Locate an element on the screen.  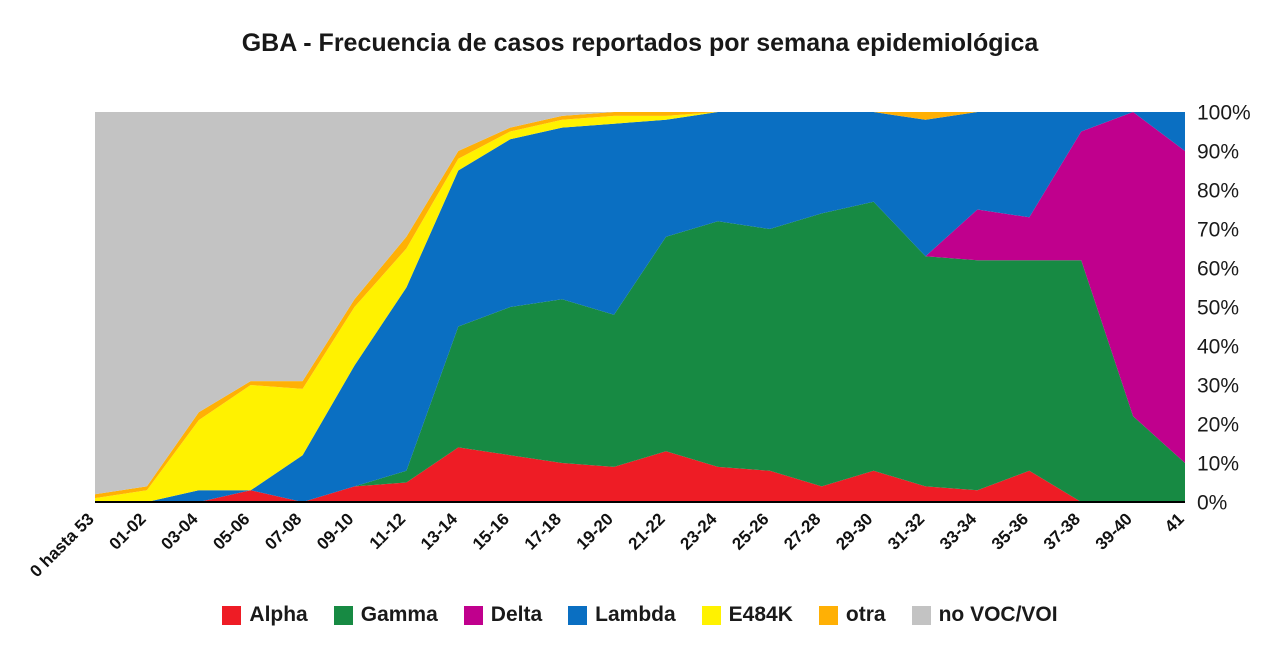
legend-swatch-e484k is located at coordinates (711, 615).